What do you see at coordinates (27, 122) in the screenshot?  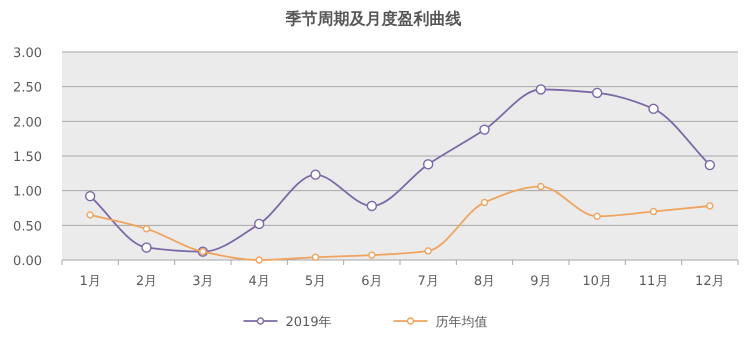 I see `y-tick-label: 2.00` at bounding box center [27, 122].